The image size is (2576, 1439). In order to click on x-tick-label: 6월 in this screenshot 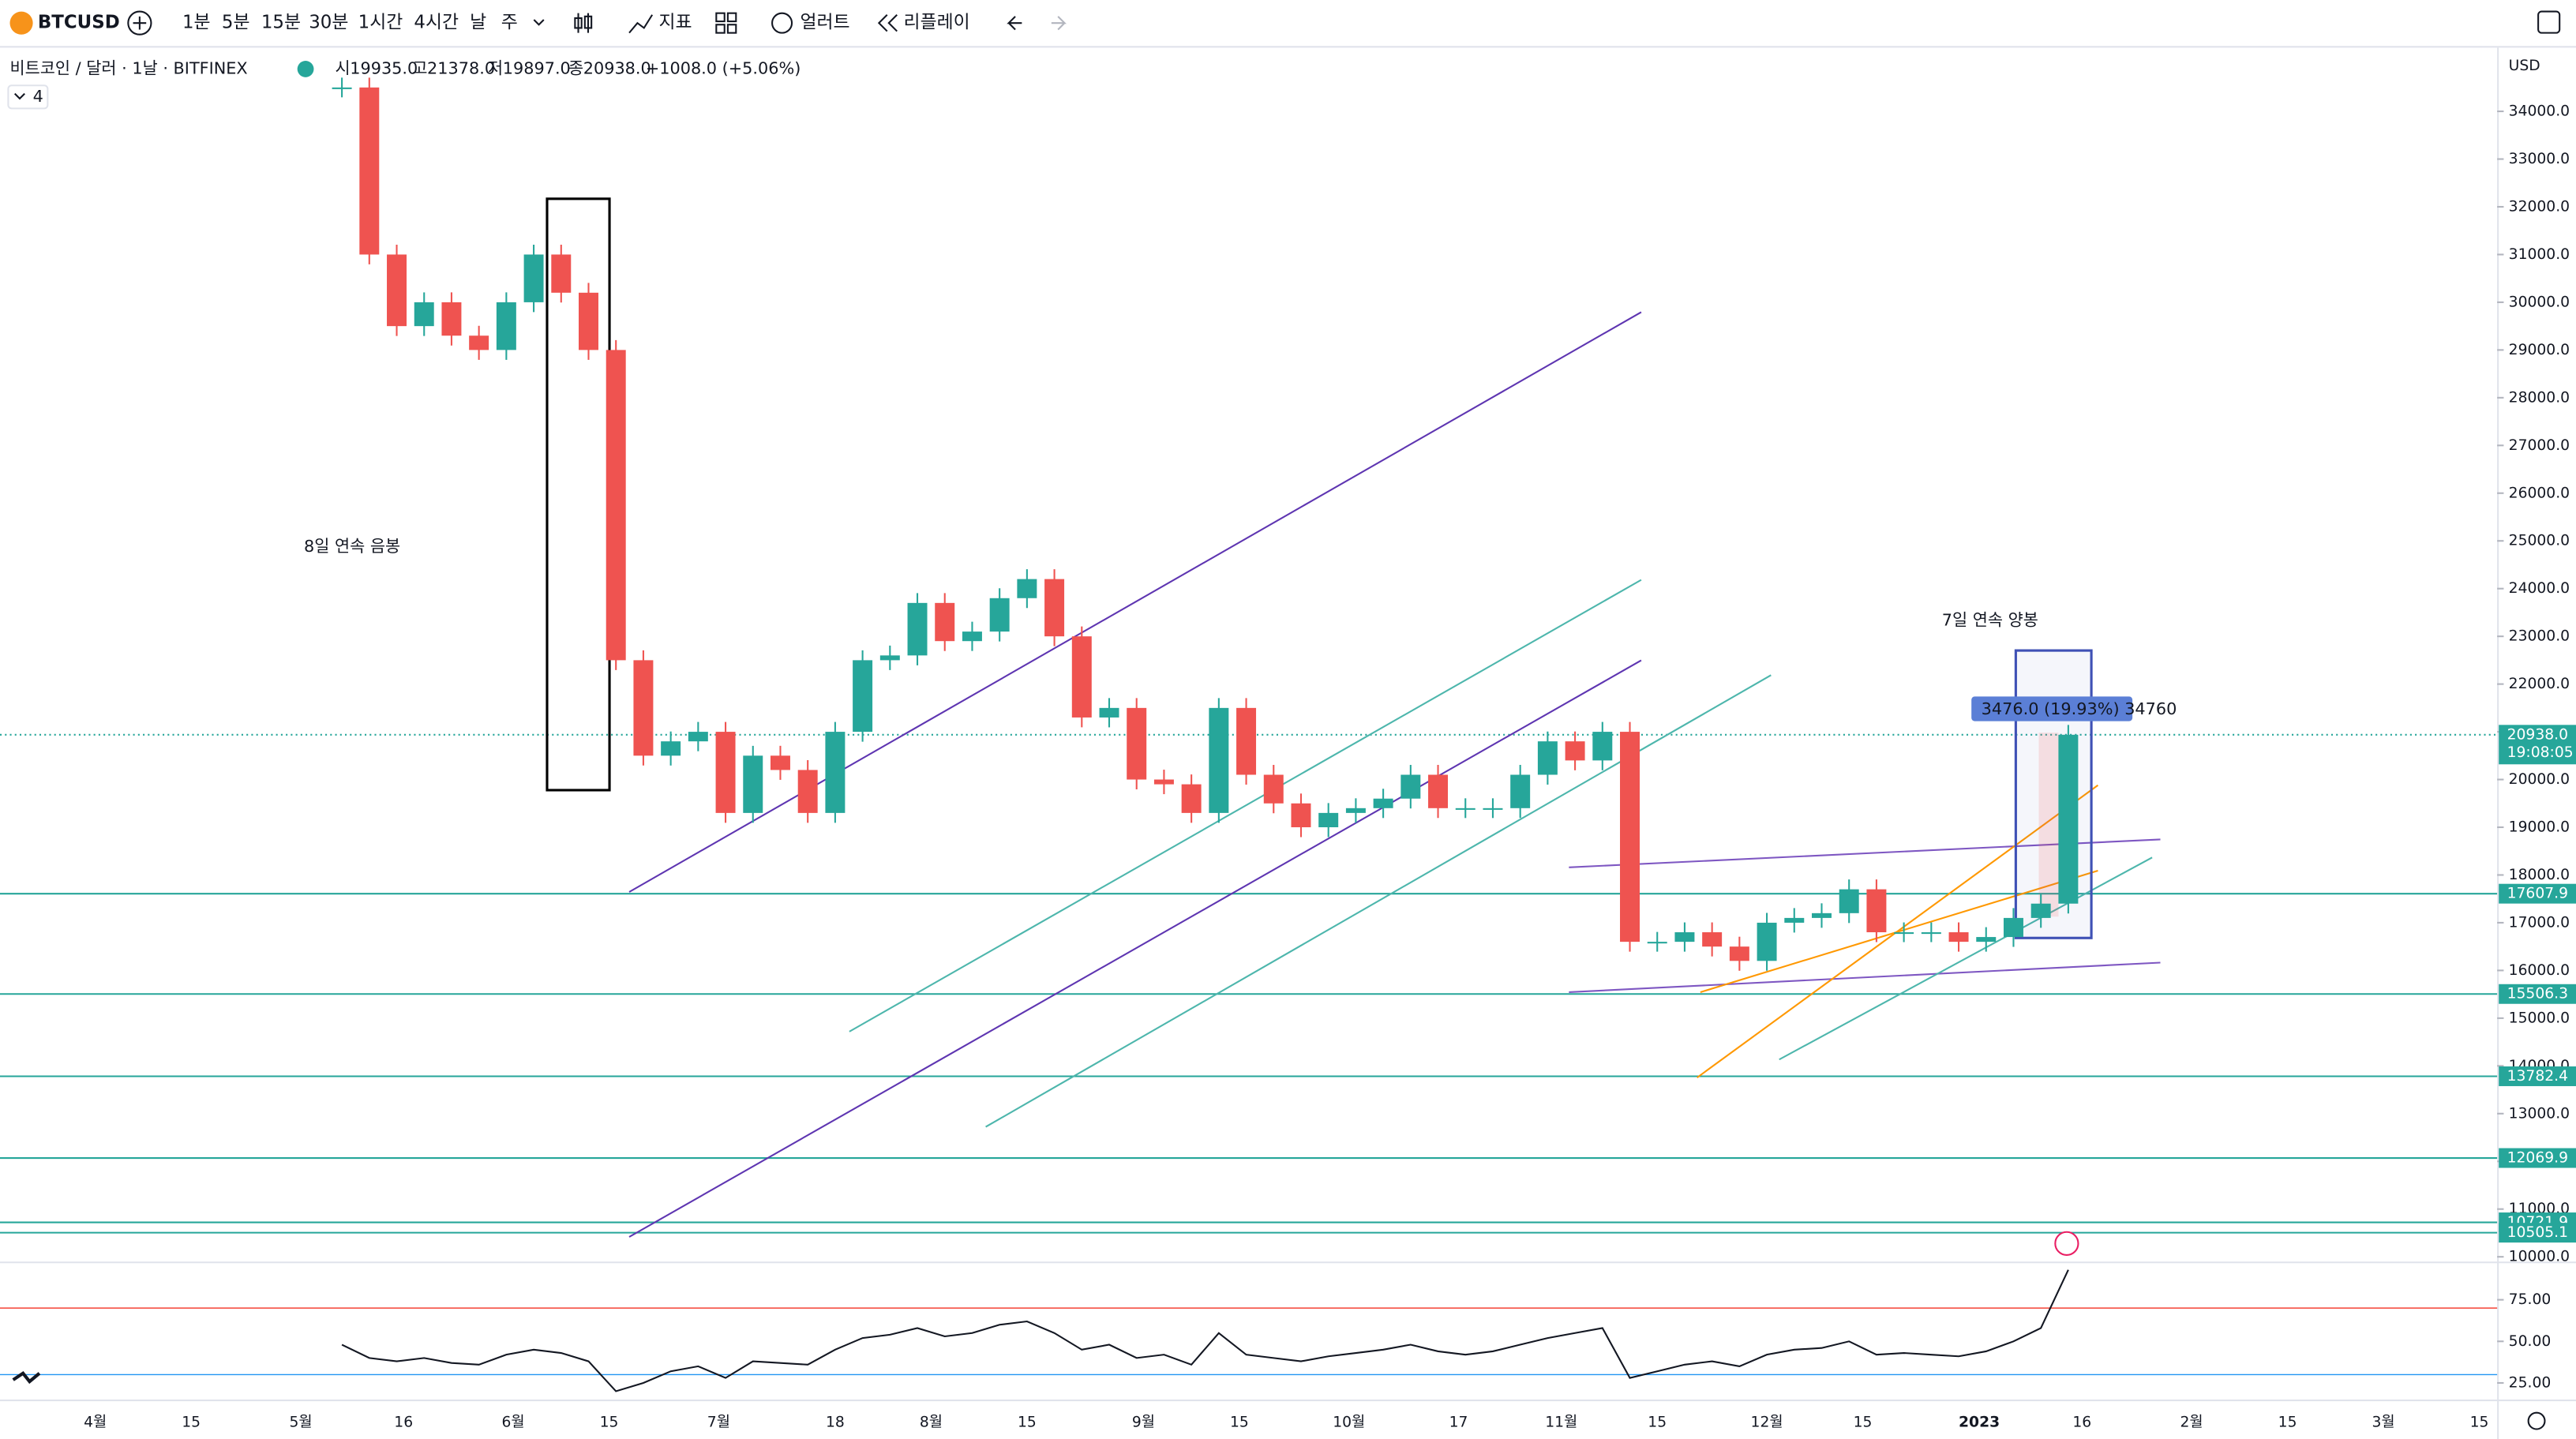, I will do `click(512, 1423)`.